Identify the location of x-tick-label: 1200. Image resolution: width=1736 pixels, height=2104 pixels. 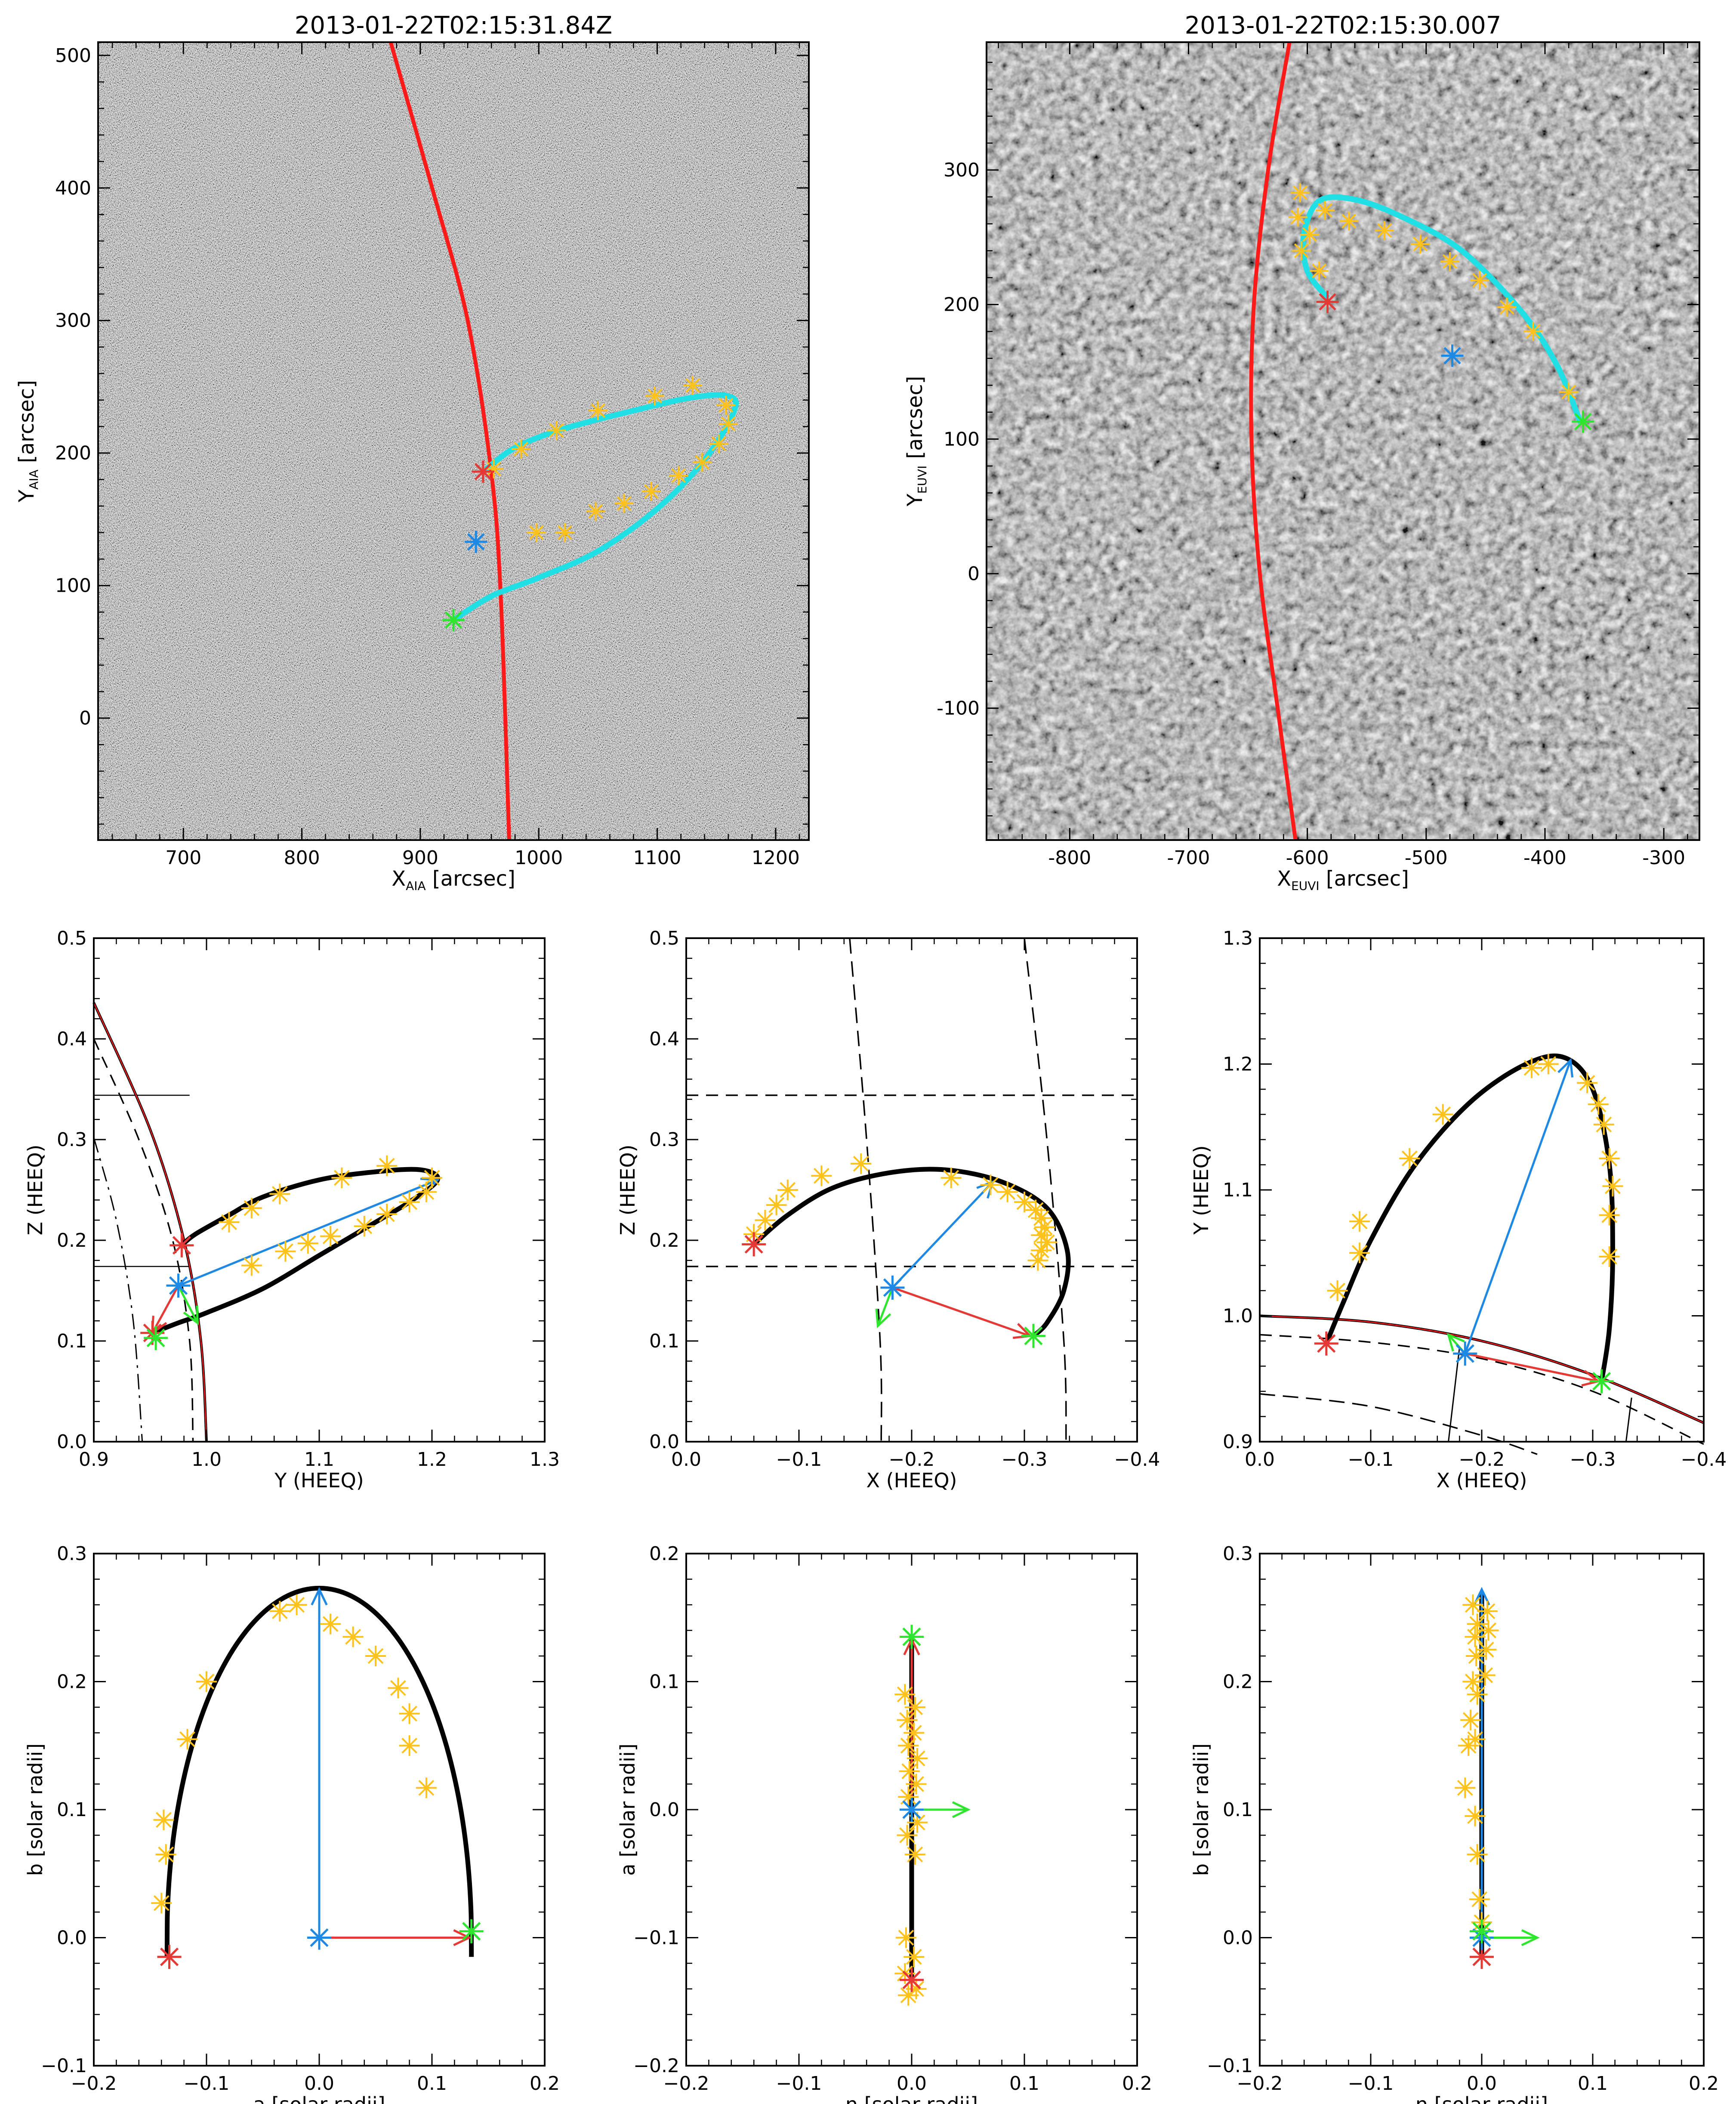
(776, 858).